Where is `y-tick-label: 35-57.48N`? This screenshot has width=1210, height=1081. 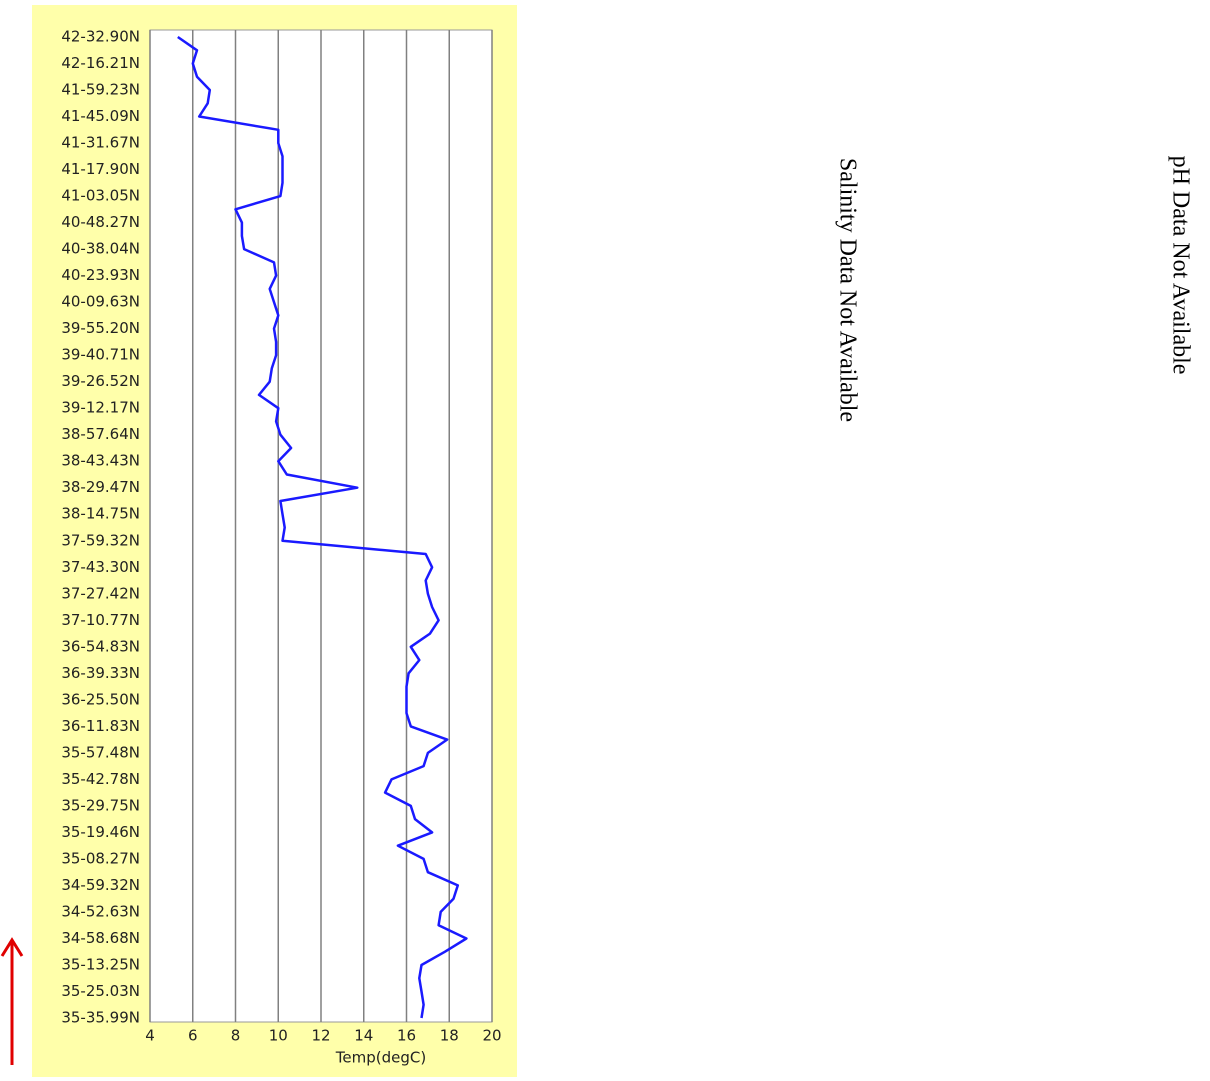
y-tick-label: 35-57.48N is located at coordinates (100, 752).